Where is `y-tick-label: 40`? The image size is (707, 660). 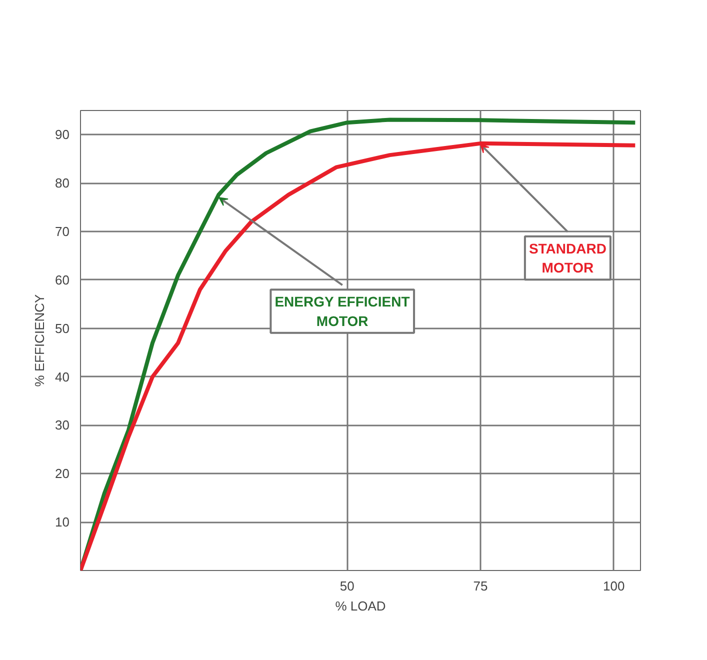 y-tick-label: 40 is located at coordinates (62, 376).